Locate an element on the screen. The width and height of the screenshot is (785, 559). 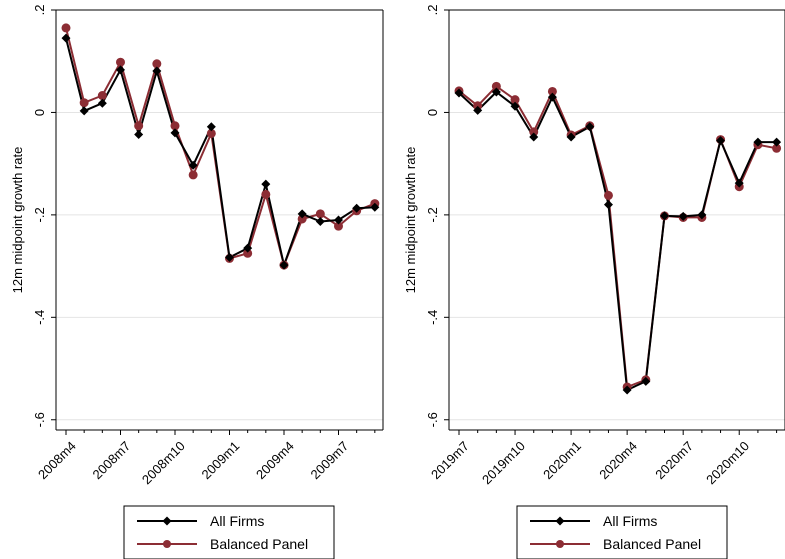
x-tick-label: 2009m1 is located at coordinates (221, 460).